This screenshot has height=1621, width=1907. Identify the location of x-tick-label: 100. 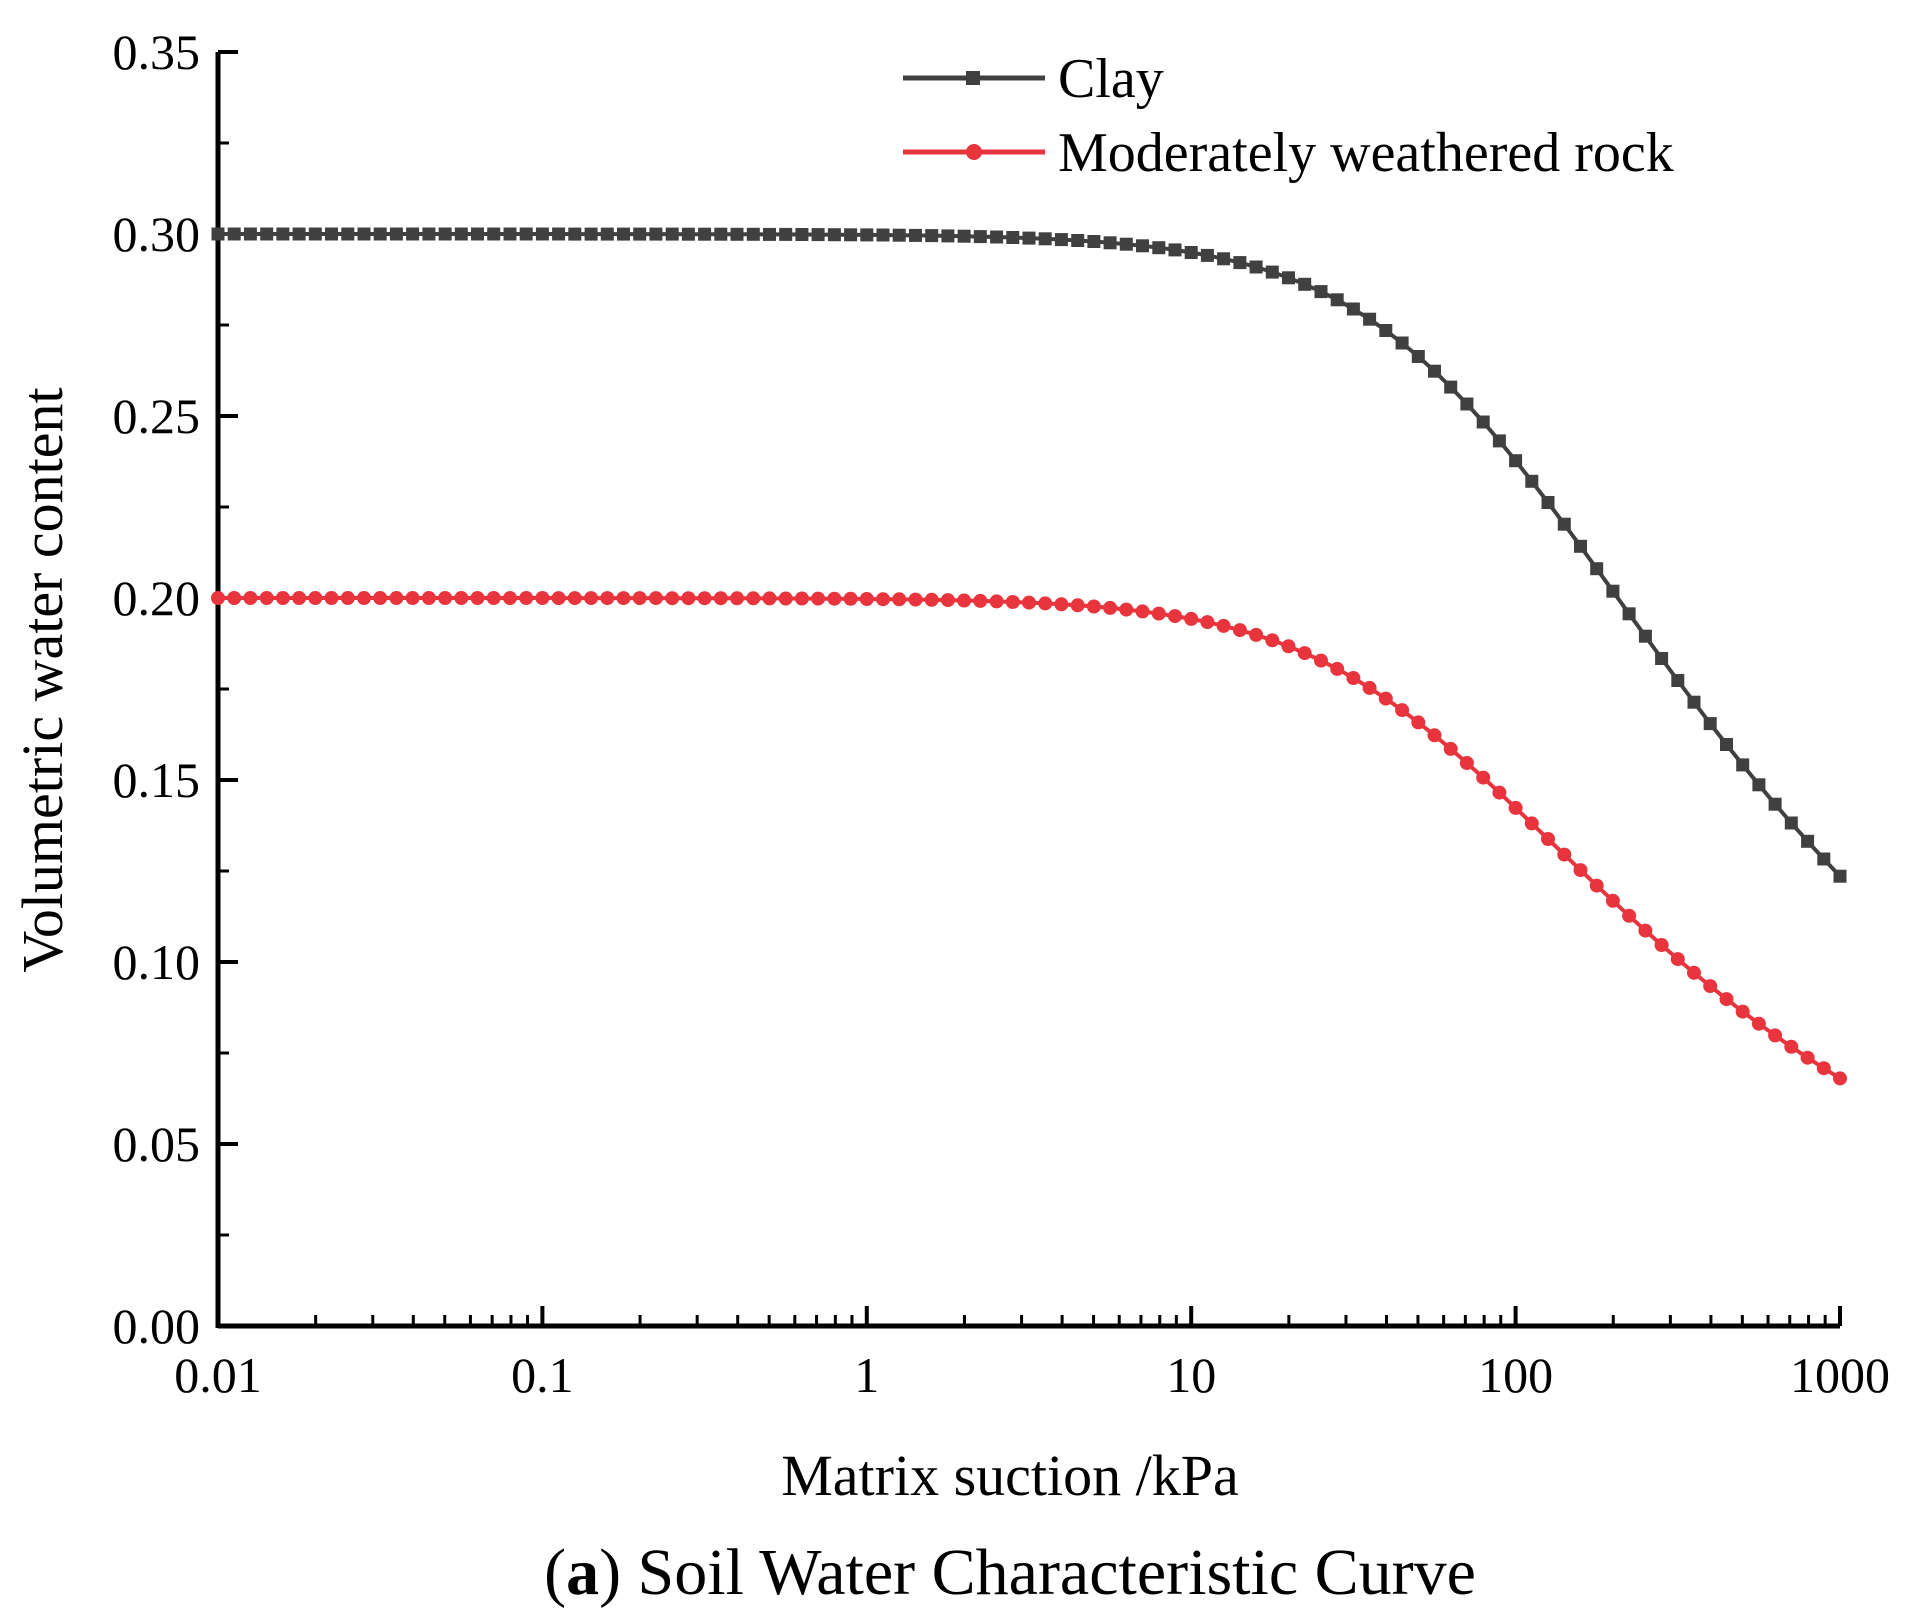
(1515, 1375).